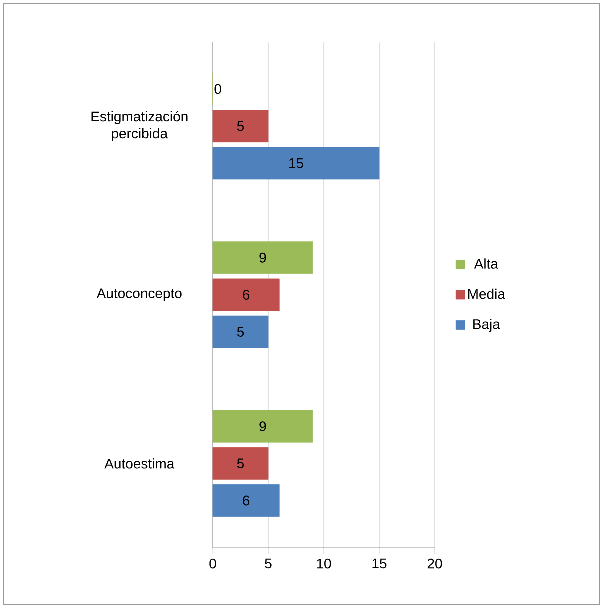  I want to click on legend-label: Alta, so click(486, 263).